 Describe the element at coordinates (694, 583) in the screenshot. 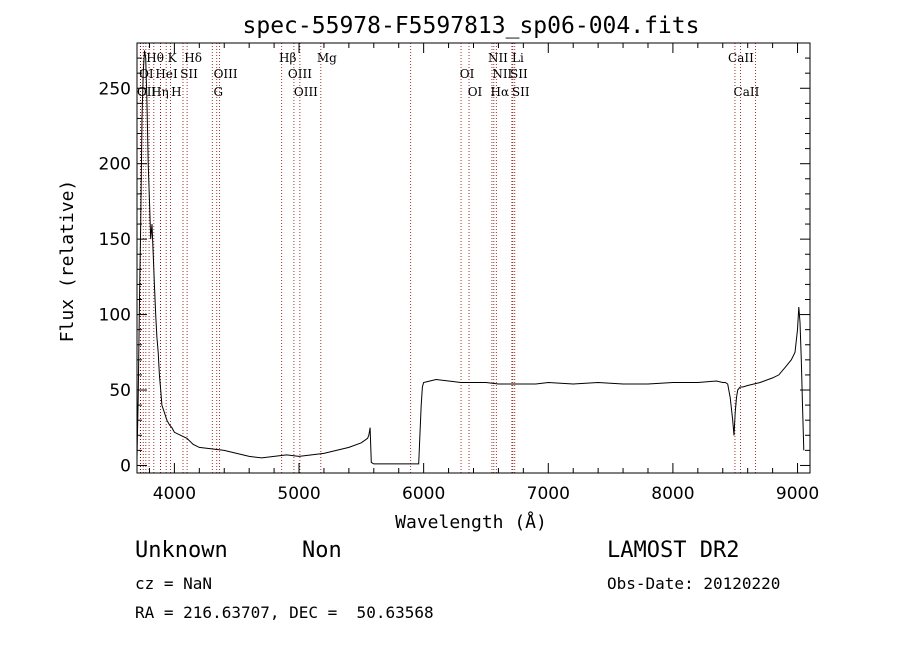

I see `obs-date: Obs-Date: 20120220` at that location.